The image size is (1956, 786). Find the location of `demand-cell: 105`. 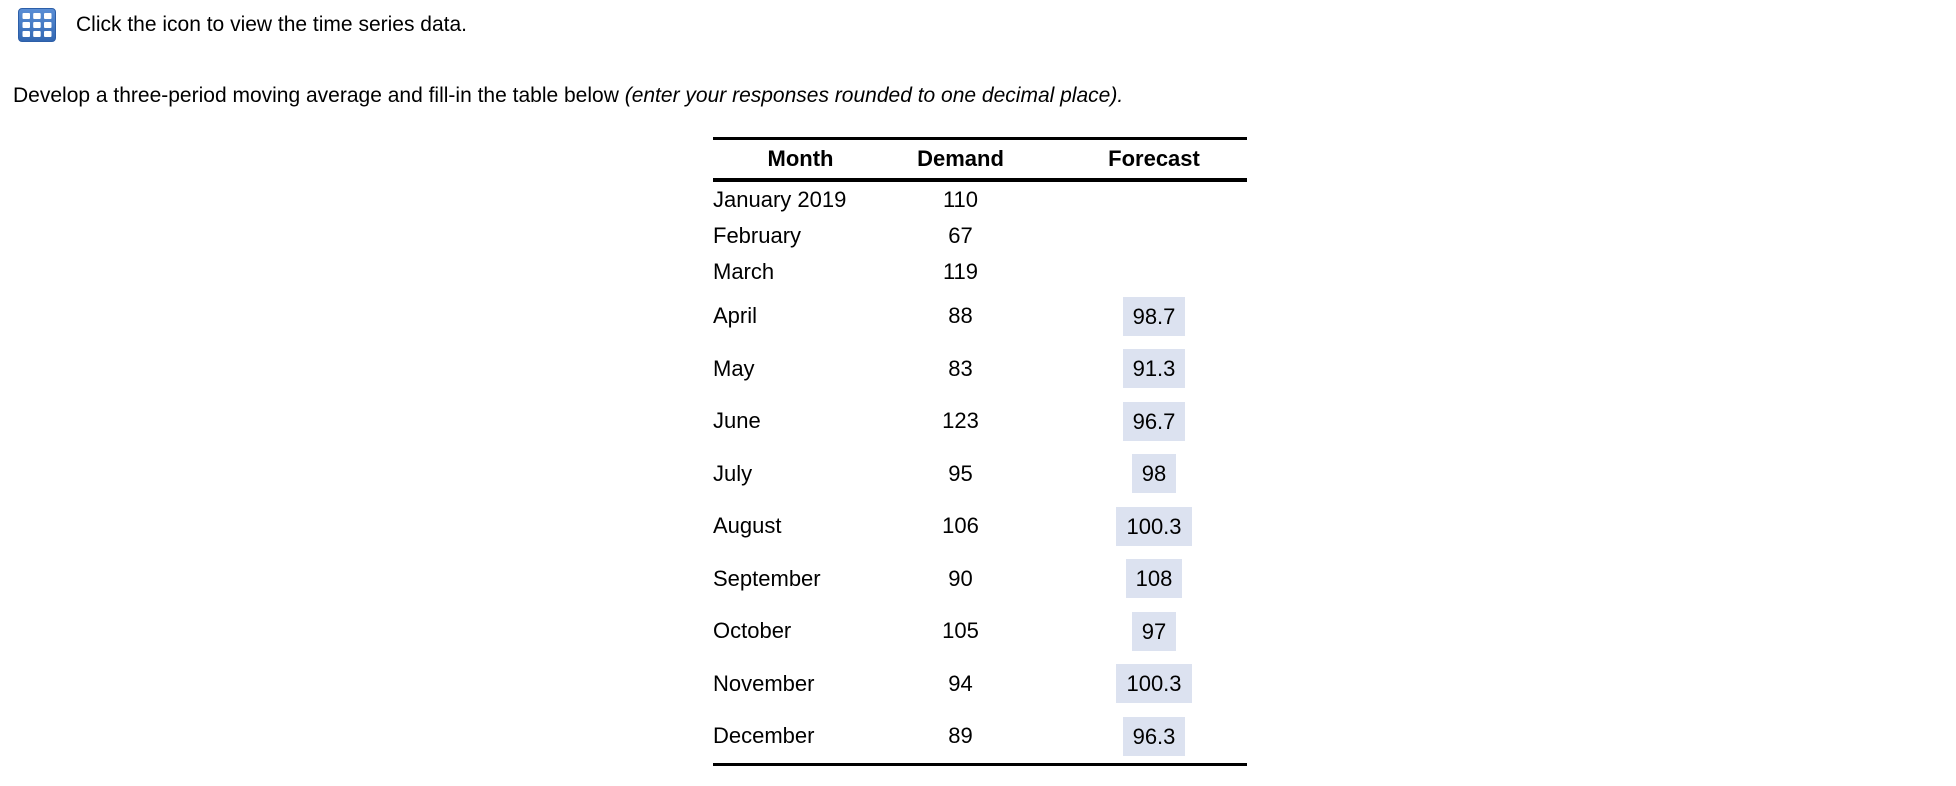

demand-cell: 105 is located at coordinates (960, 631).